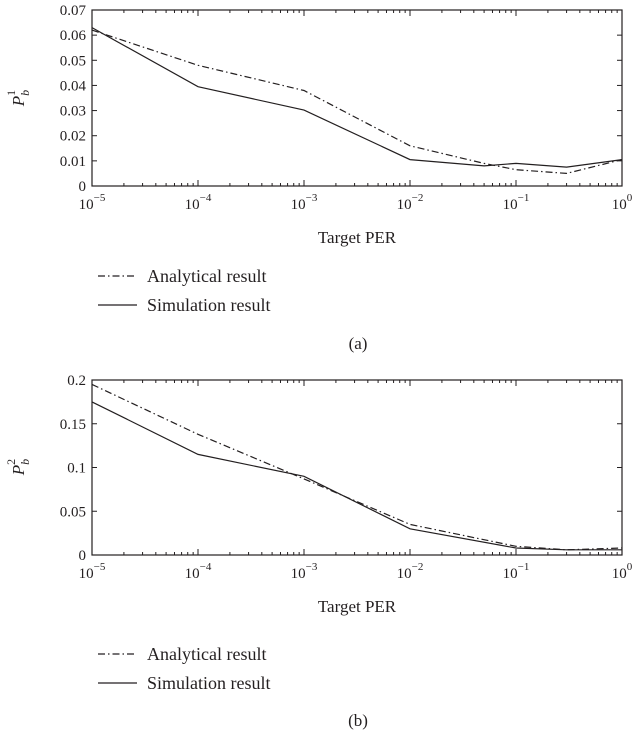  I want to click on y-tick-label: 0.04, so click(73, 86).